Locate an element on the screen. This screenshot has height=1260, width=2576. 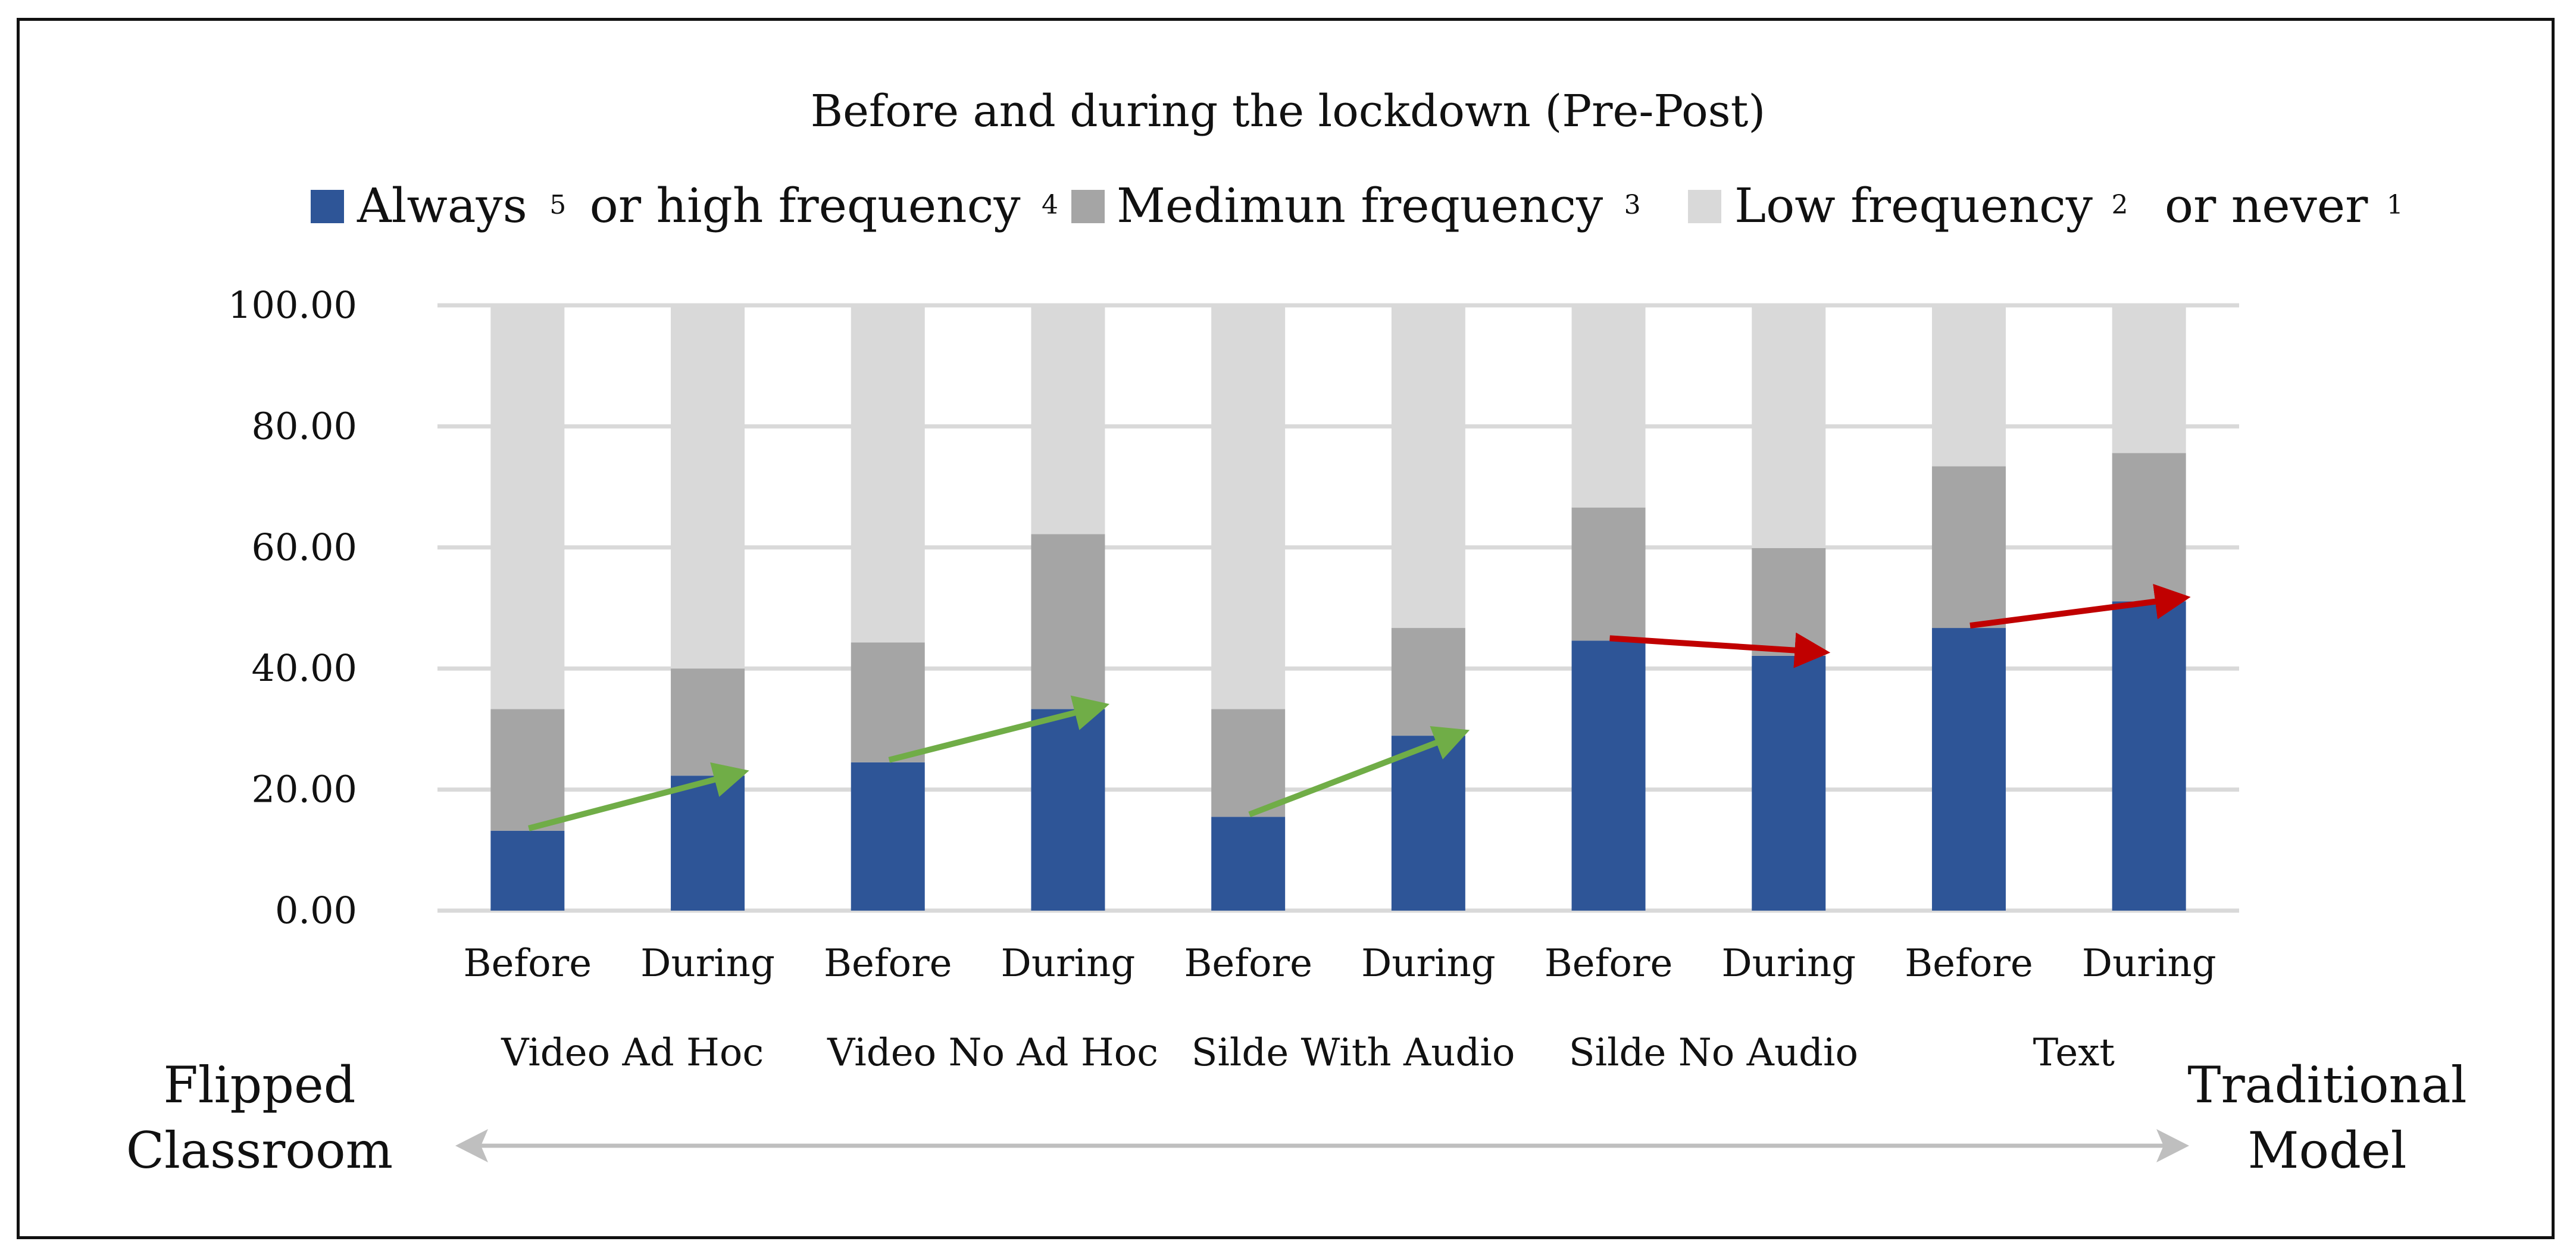
bar-9-medium is located at coordinates (1968, 548).